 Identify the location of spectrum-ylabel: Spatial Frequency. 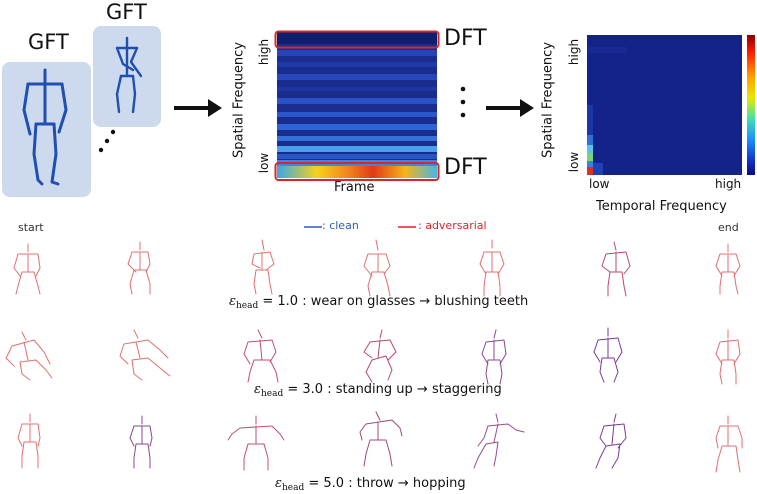
(239, 100).